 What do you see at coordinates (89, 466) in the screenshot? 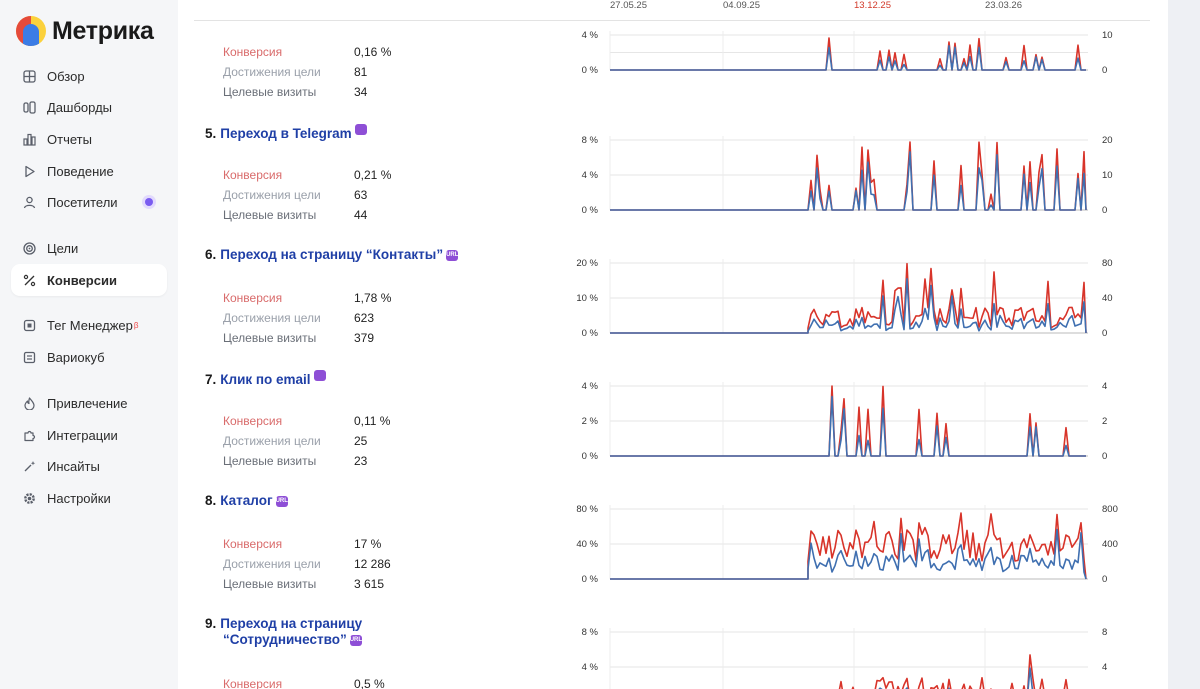
I see `nav-item-insights: Инсайты` at bounding box center [89, 466].